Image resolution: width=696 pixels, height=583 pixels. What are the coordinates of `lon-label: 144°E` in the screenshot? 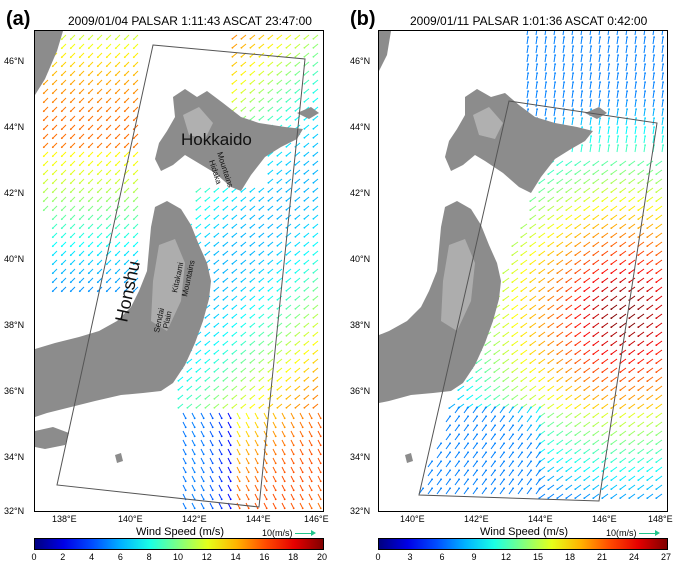 It's located at (258, 519).